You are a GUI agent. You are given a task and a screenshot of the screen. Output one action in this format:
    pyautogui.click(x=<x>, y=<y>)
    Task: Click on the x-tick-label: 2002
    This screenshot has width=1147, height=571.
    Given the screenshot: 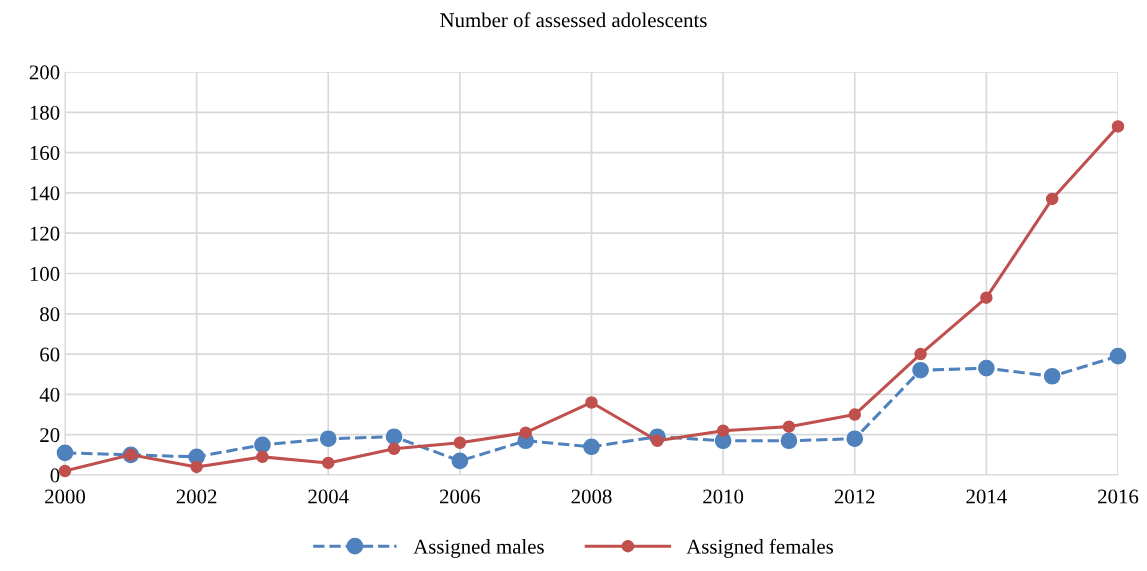 What is the action you would take?
    pyautogui.click(x=196, y=496)
    